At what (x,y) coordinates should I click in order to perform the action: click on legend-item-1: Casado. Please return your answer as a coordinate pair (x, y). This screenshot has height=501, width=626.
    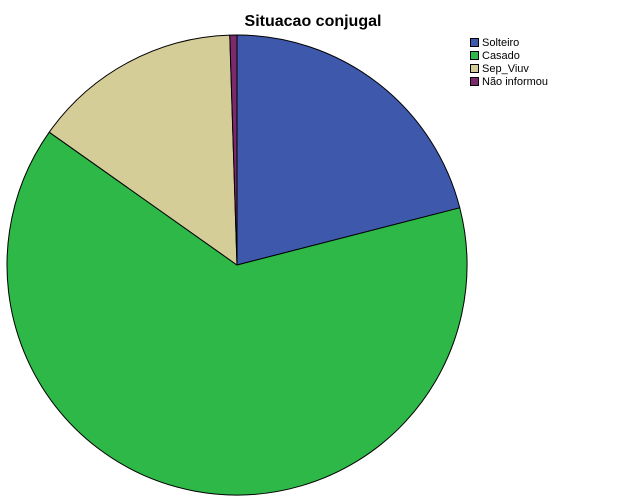
    Looking at the image, I should click on (509, 55).